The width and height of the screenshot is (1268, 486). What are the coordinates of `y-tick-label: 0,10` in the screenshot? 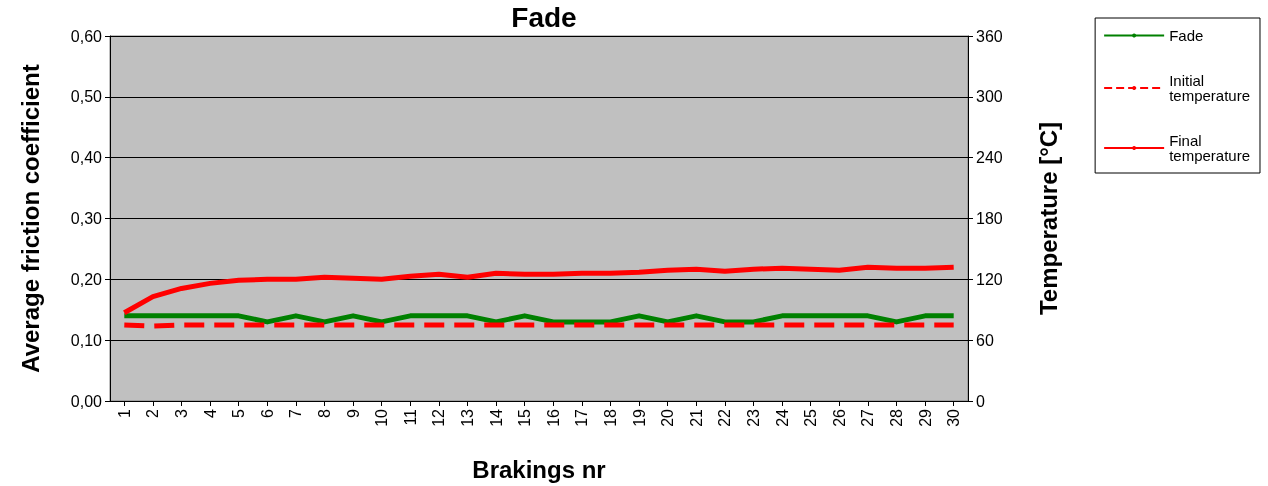 It's located at (86, 340).